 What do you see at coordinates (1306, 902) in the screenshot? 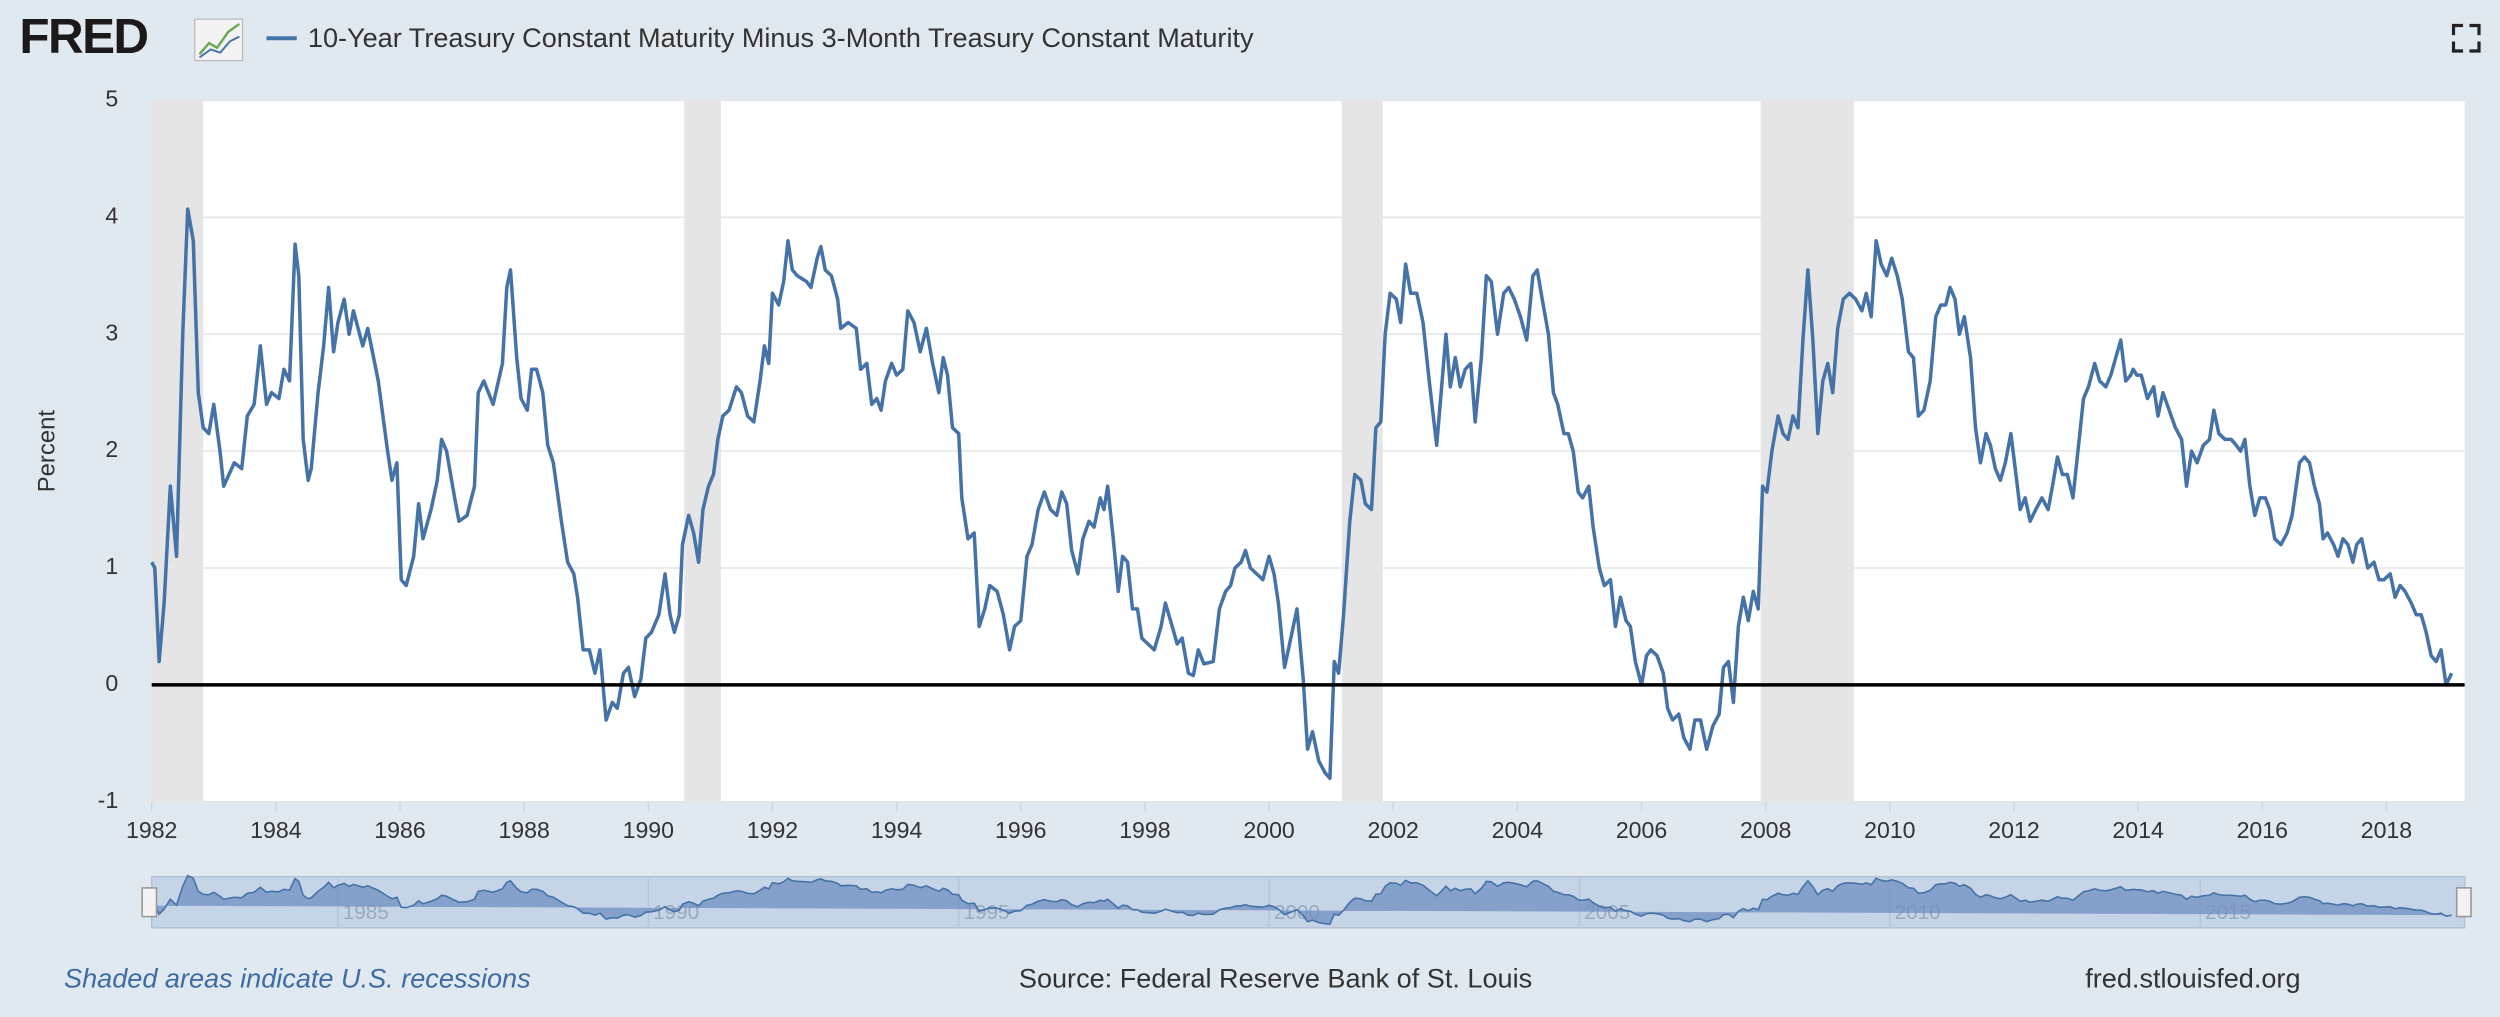
I see `navigator-handles` at bounding box center [1306, 902].